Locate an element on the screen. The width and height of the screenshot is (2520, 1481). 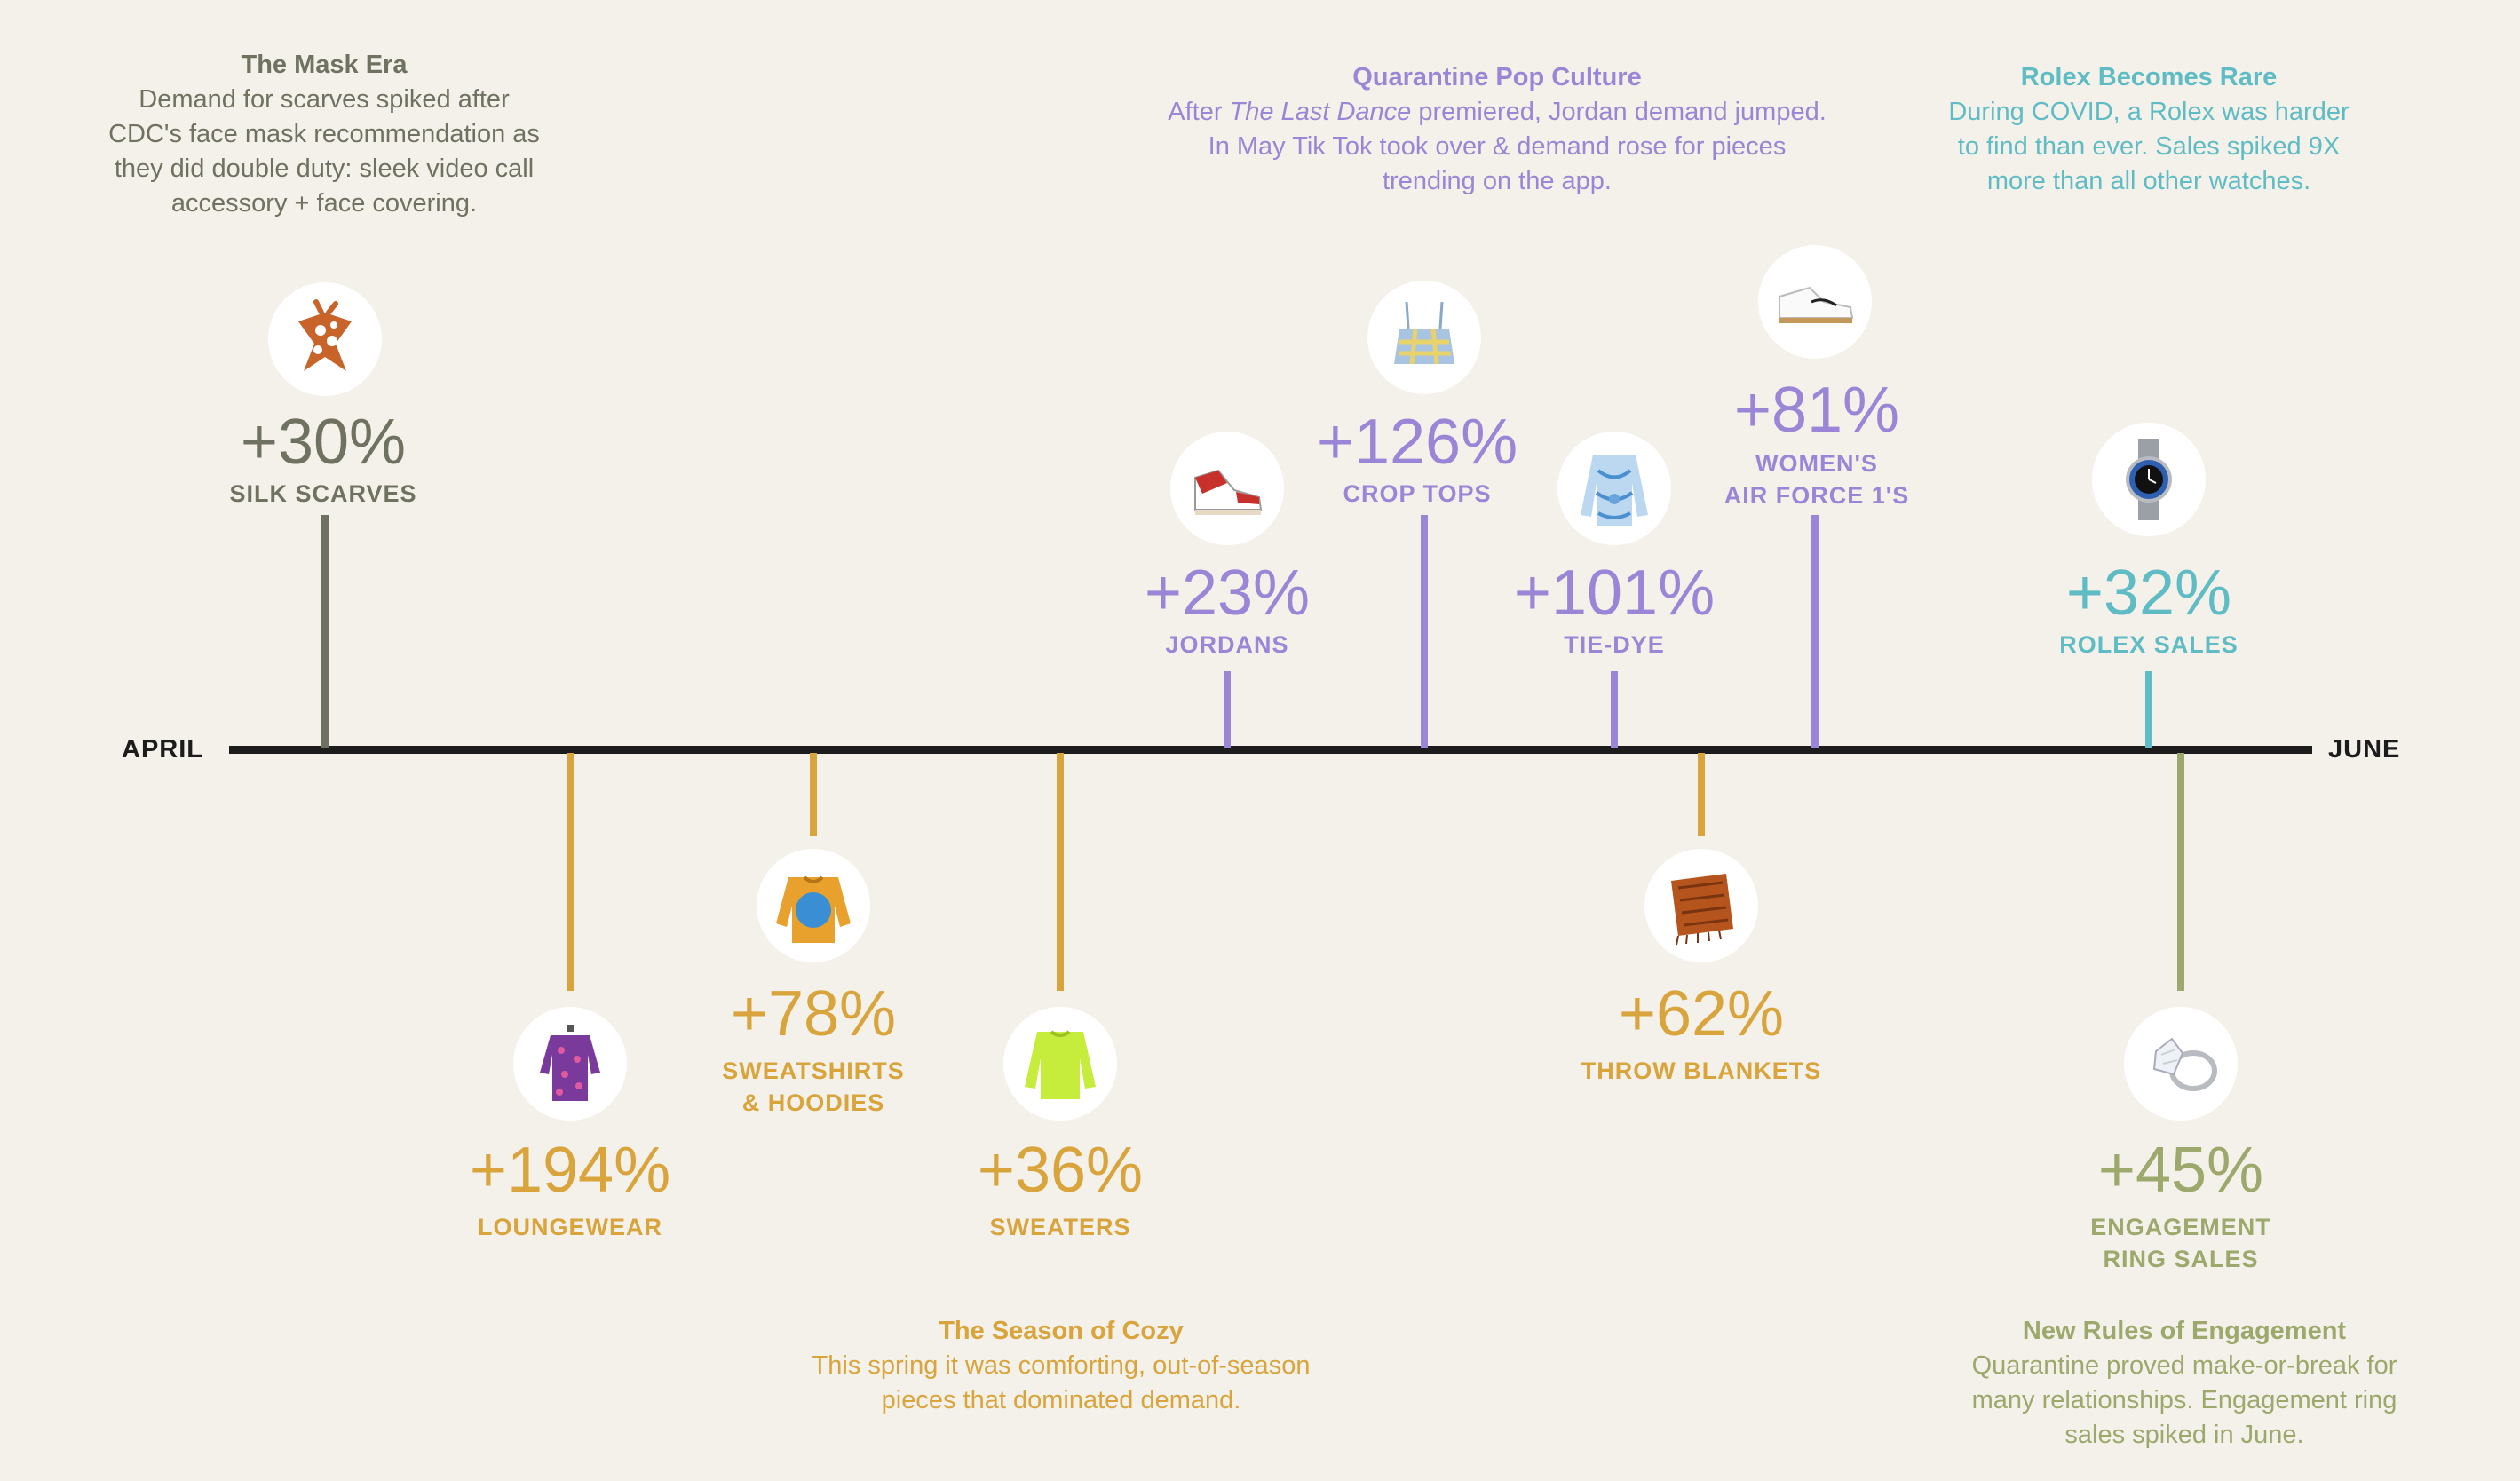
note-line: Demand for scarves spiked after is located at coordinates (324, 100).